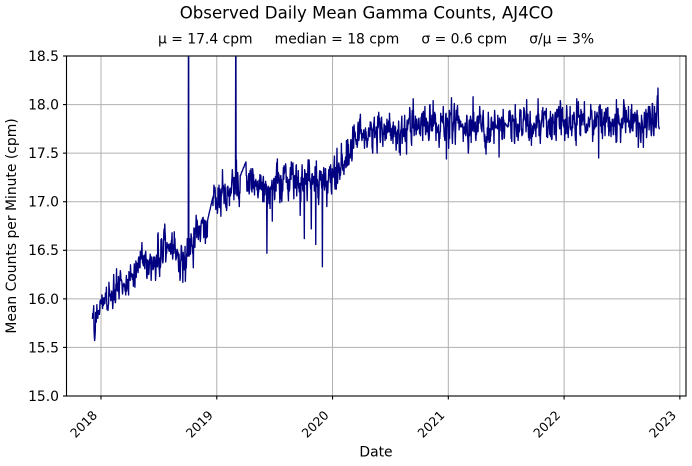 The height and width of the screenshot is (466, 692). Describe the element at coordinates (43, 105) in the screenshot. I see `y-tick-label: 18.0` at that location.